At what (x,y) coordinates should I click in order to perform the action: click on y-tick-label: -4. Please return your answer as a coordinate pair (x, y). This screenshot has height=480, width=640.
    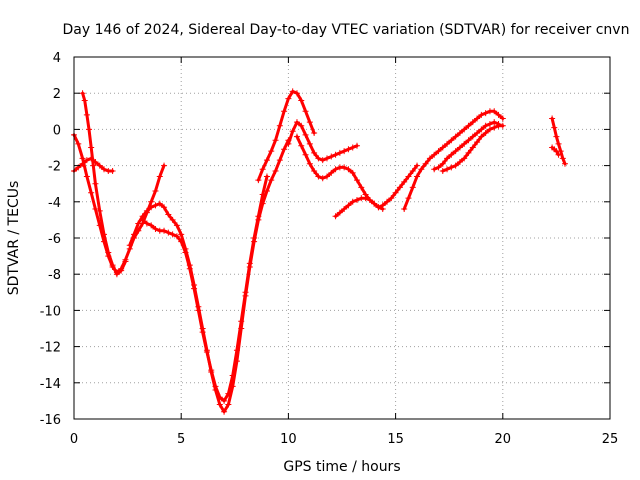
    Looking at the image, I should click on (54, 203).